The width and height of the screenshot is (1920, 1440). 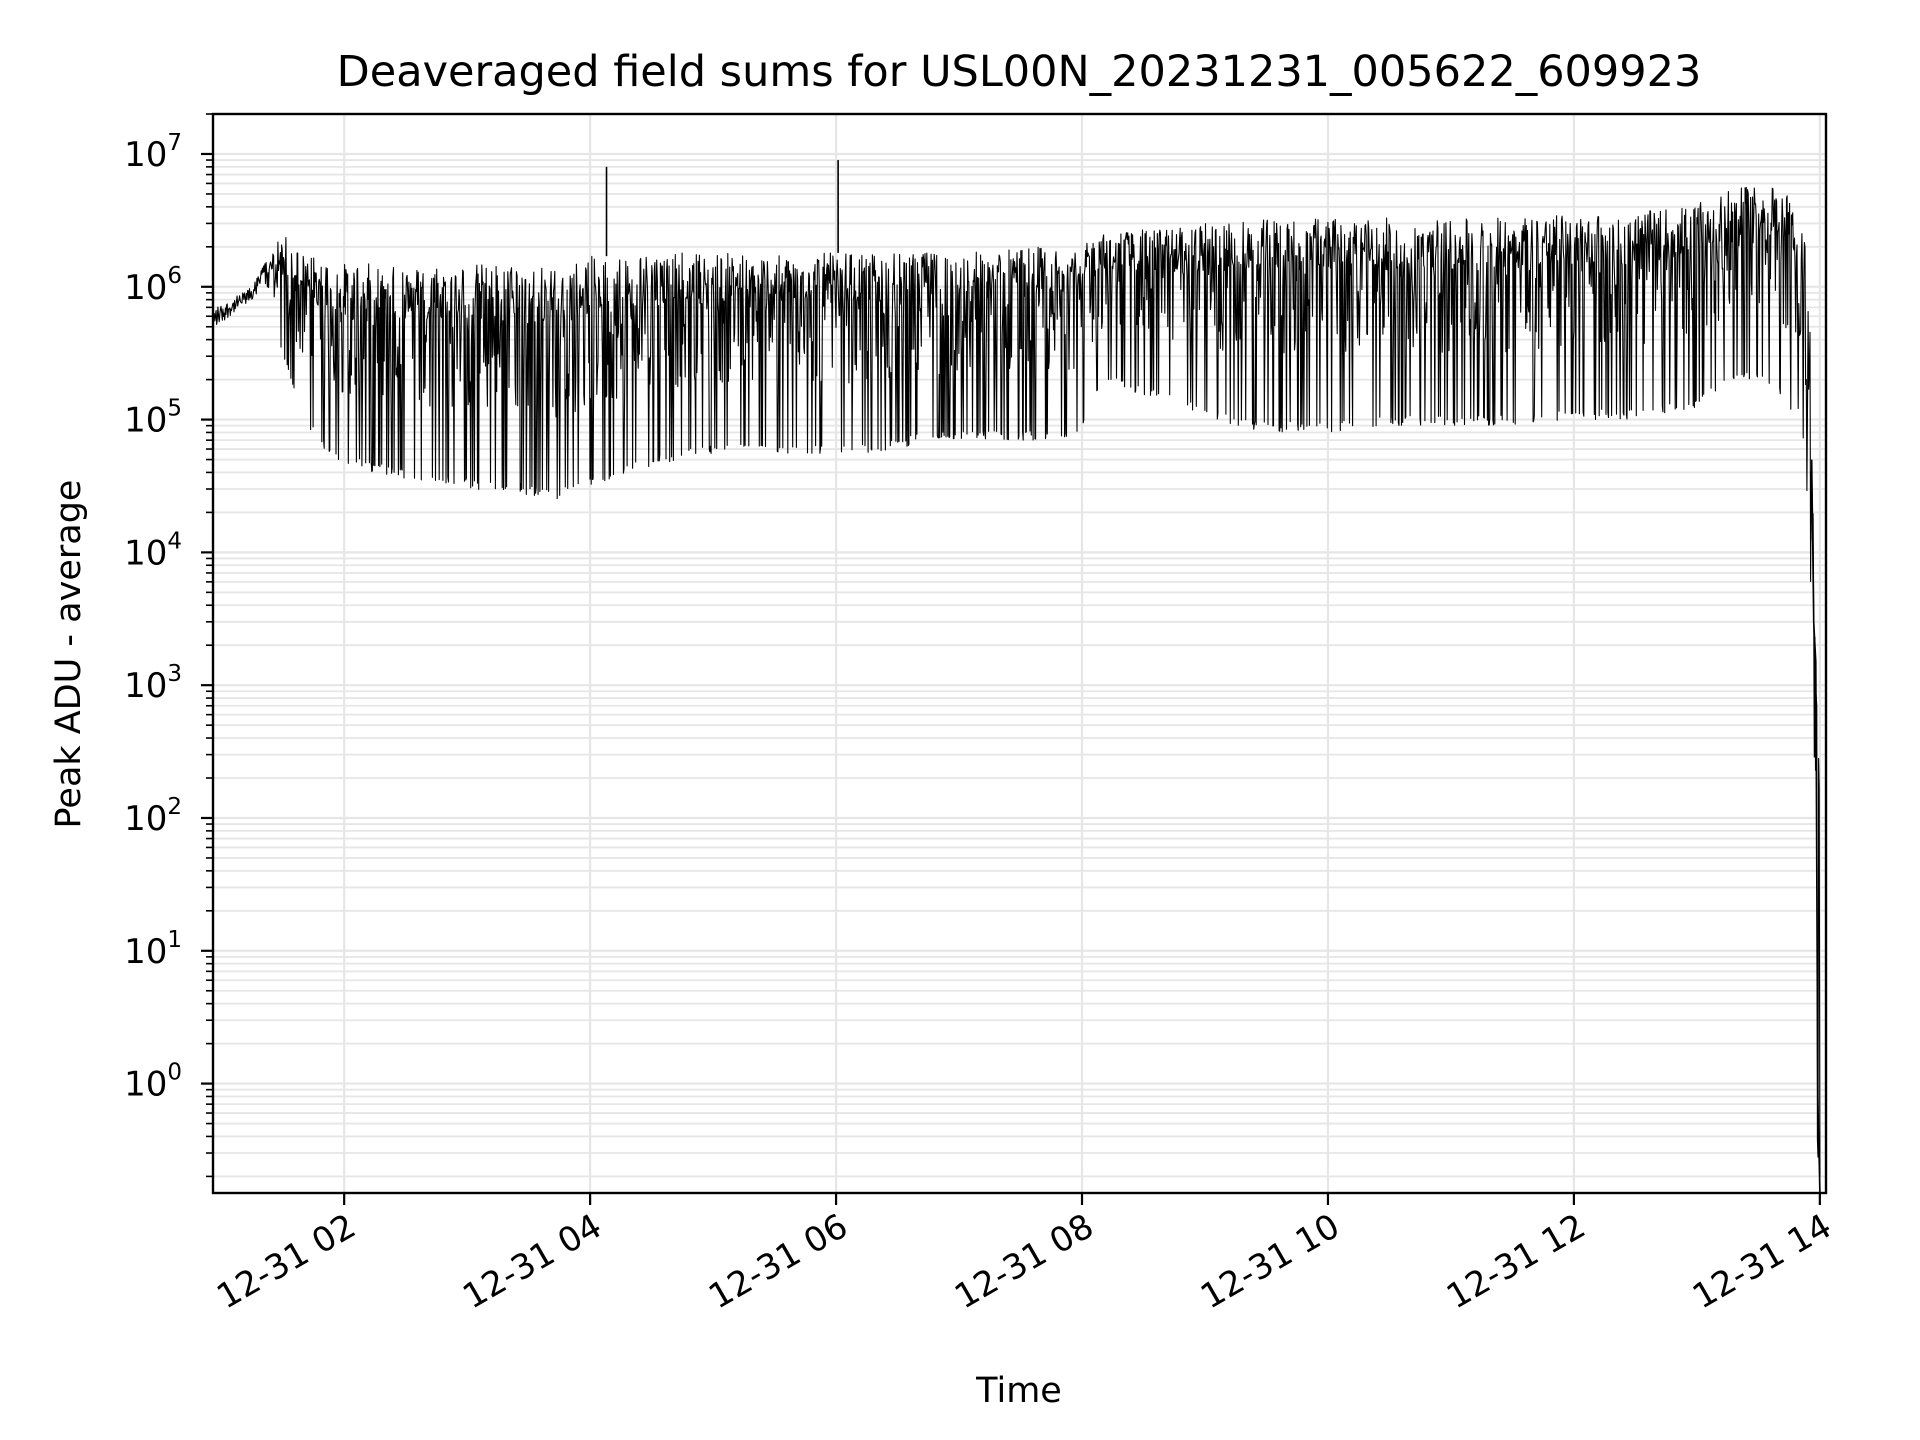 I want to click on y-axis-title: Peak ADU - average, so click(x=69, y=654).